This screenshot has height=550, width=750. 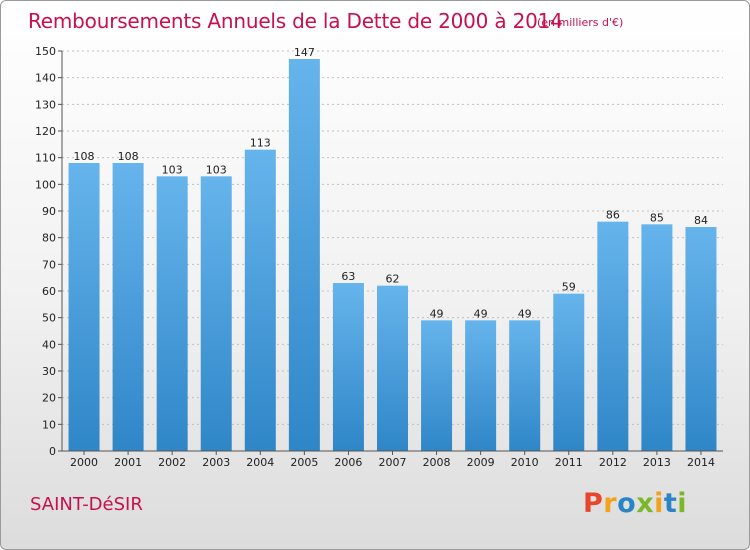 What do you see at coordinates (437, 462) in the screenshot?
I see `x-tick-label: 2008` at bounding box center [437, 462].